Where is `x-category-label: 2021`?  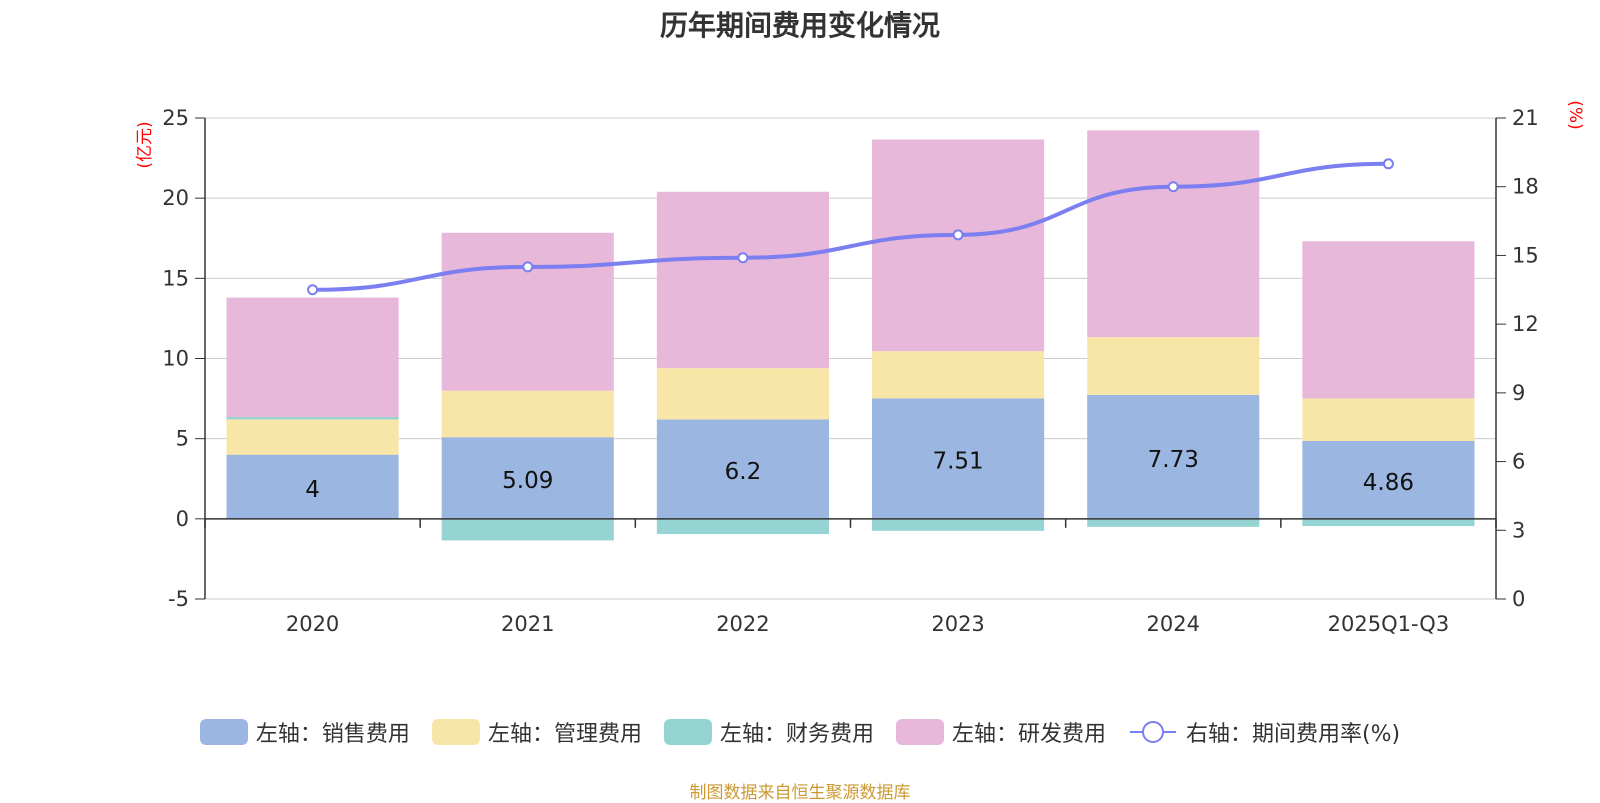 x-category-label: 2021 is located at coordinates (527, 624).